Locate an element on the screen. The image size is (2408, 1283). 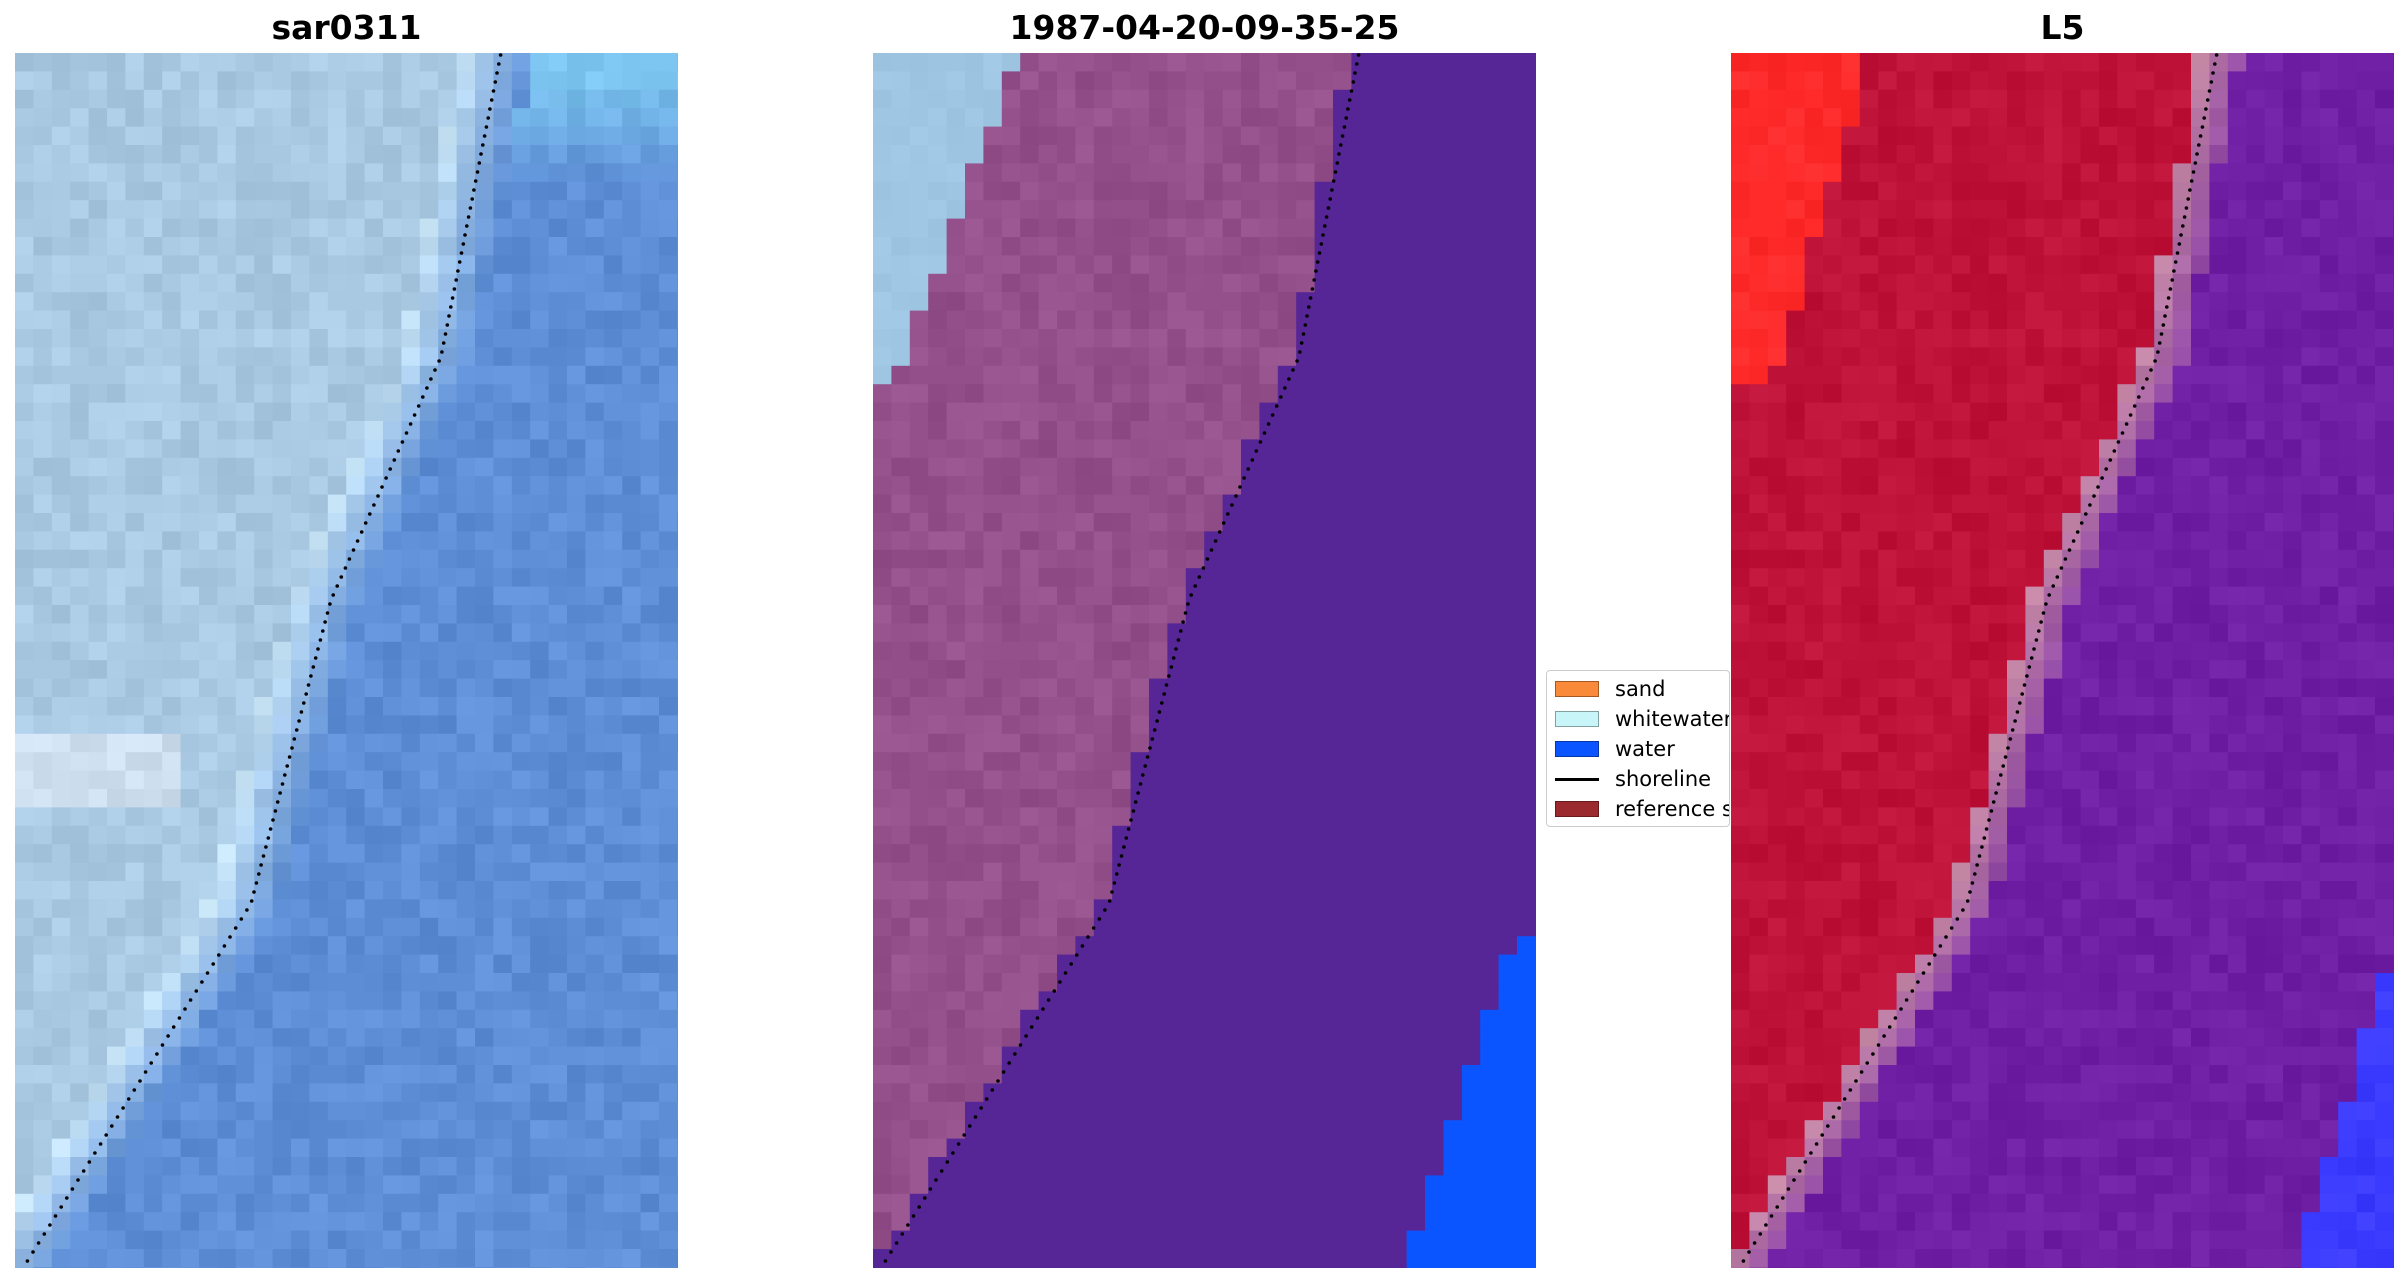
legend-item-sand: sand is located at coordinates (1610, 689).